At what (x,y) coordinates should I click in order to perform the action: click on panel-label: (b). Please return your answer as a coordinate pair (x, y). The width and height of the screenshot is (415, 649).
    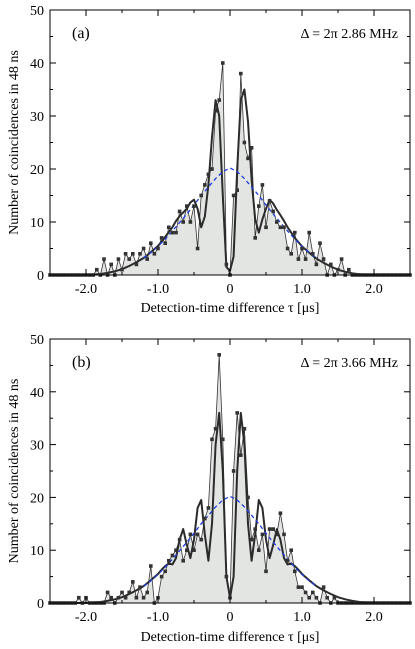
    Looking at the image, I should click on (81, 362).